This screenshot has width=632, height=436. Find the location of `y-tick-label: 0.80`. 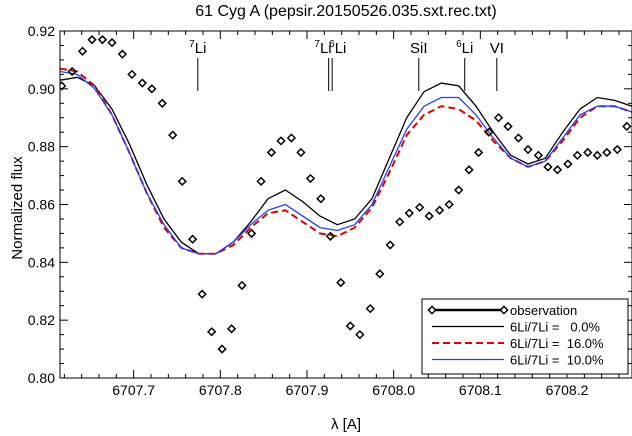

y-tick-label: 0.80 is located at coordinates (41, 378).